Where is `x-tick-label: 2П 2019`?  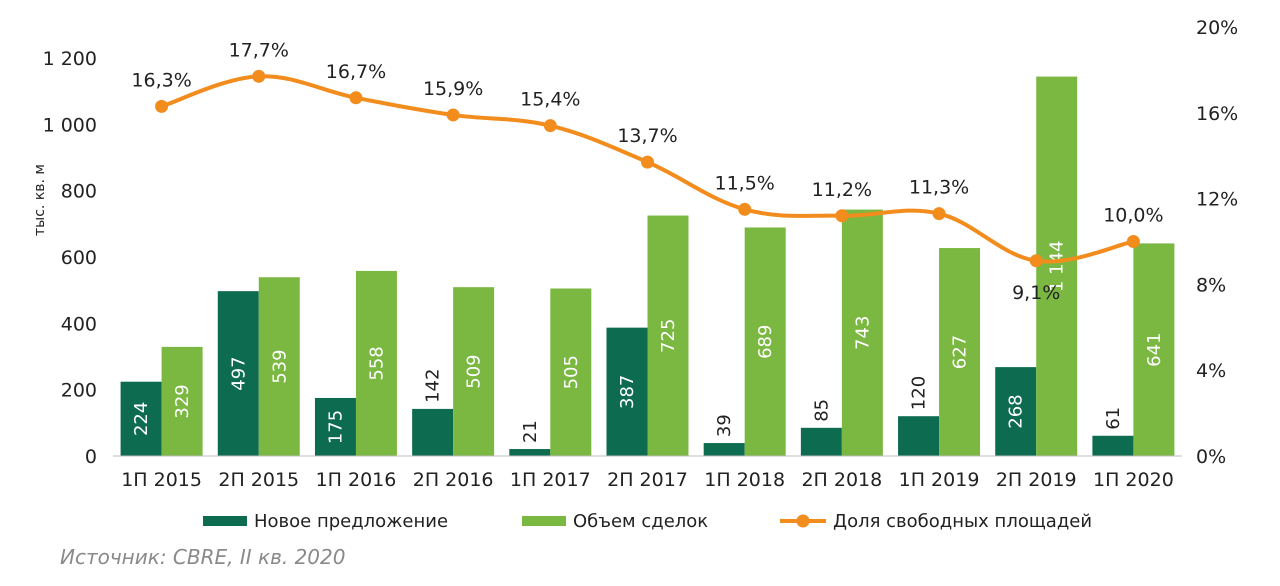 x-tick-label: 2П 2019 is located at coordinates (1036, 480).